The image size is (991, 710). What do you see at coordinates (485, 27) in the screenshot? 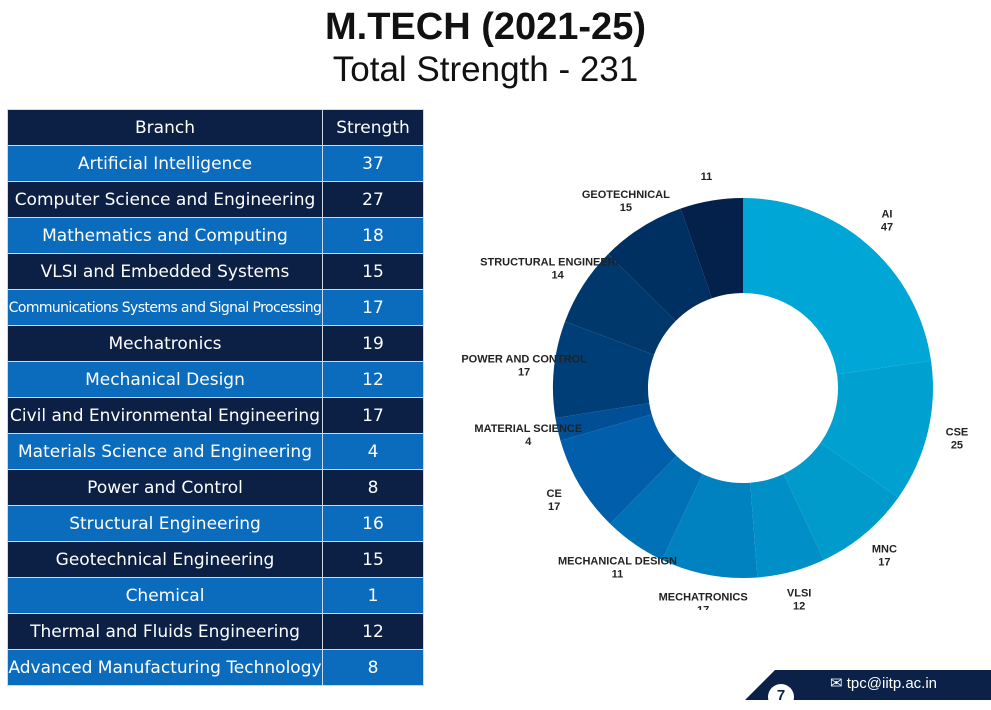
I see `page-title: M.TECH (2021-25)` at bounding box center [485, 27].